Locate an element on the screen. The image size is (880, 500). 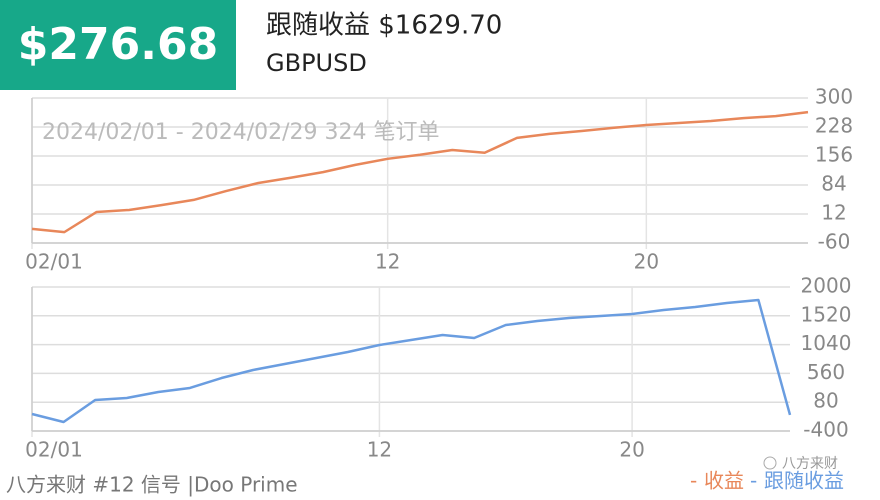
y-tick-label: 84 is located at coordinates (833, 184).